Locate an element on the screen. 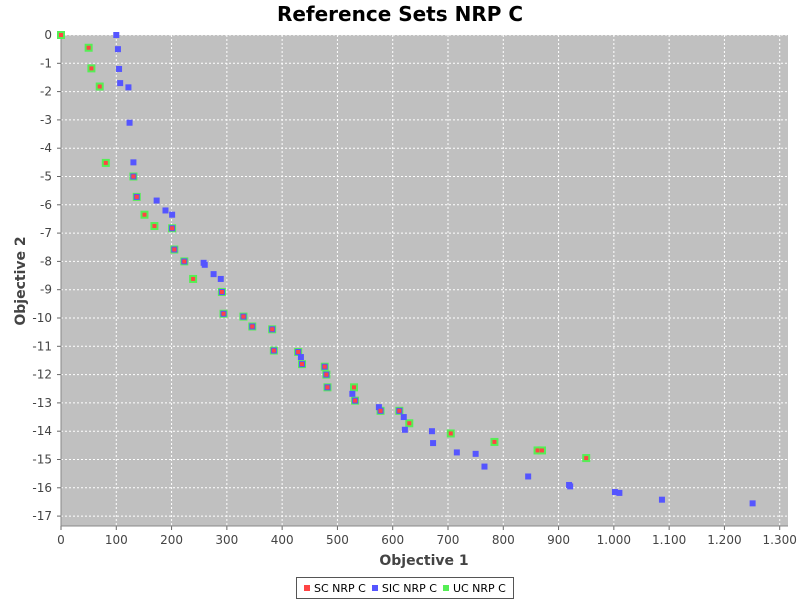 The image size is (800, 600). y-tick-label: -11 is located at coordinates (42, 346).